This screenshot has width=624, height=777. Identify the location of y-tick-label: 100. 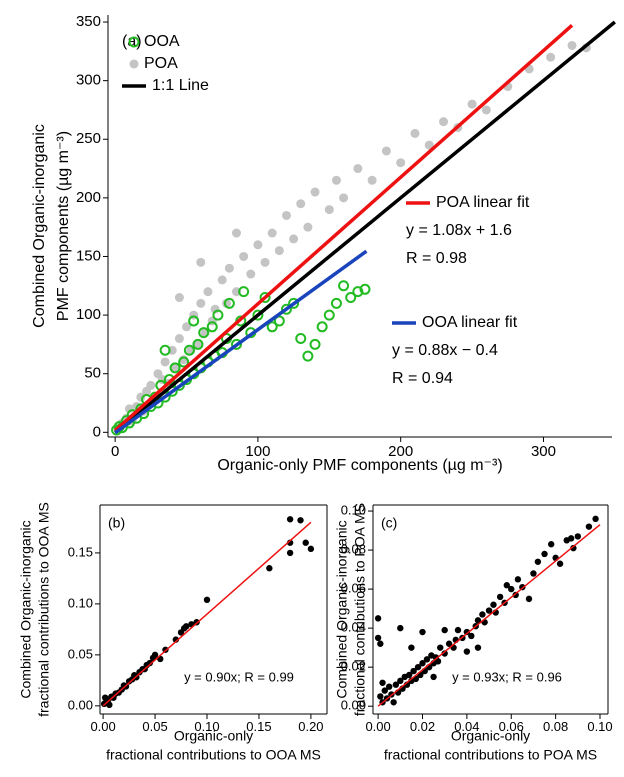
(88, 314).